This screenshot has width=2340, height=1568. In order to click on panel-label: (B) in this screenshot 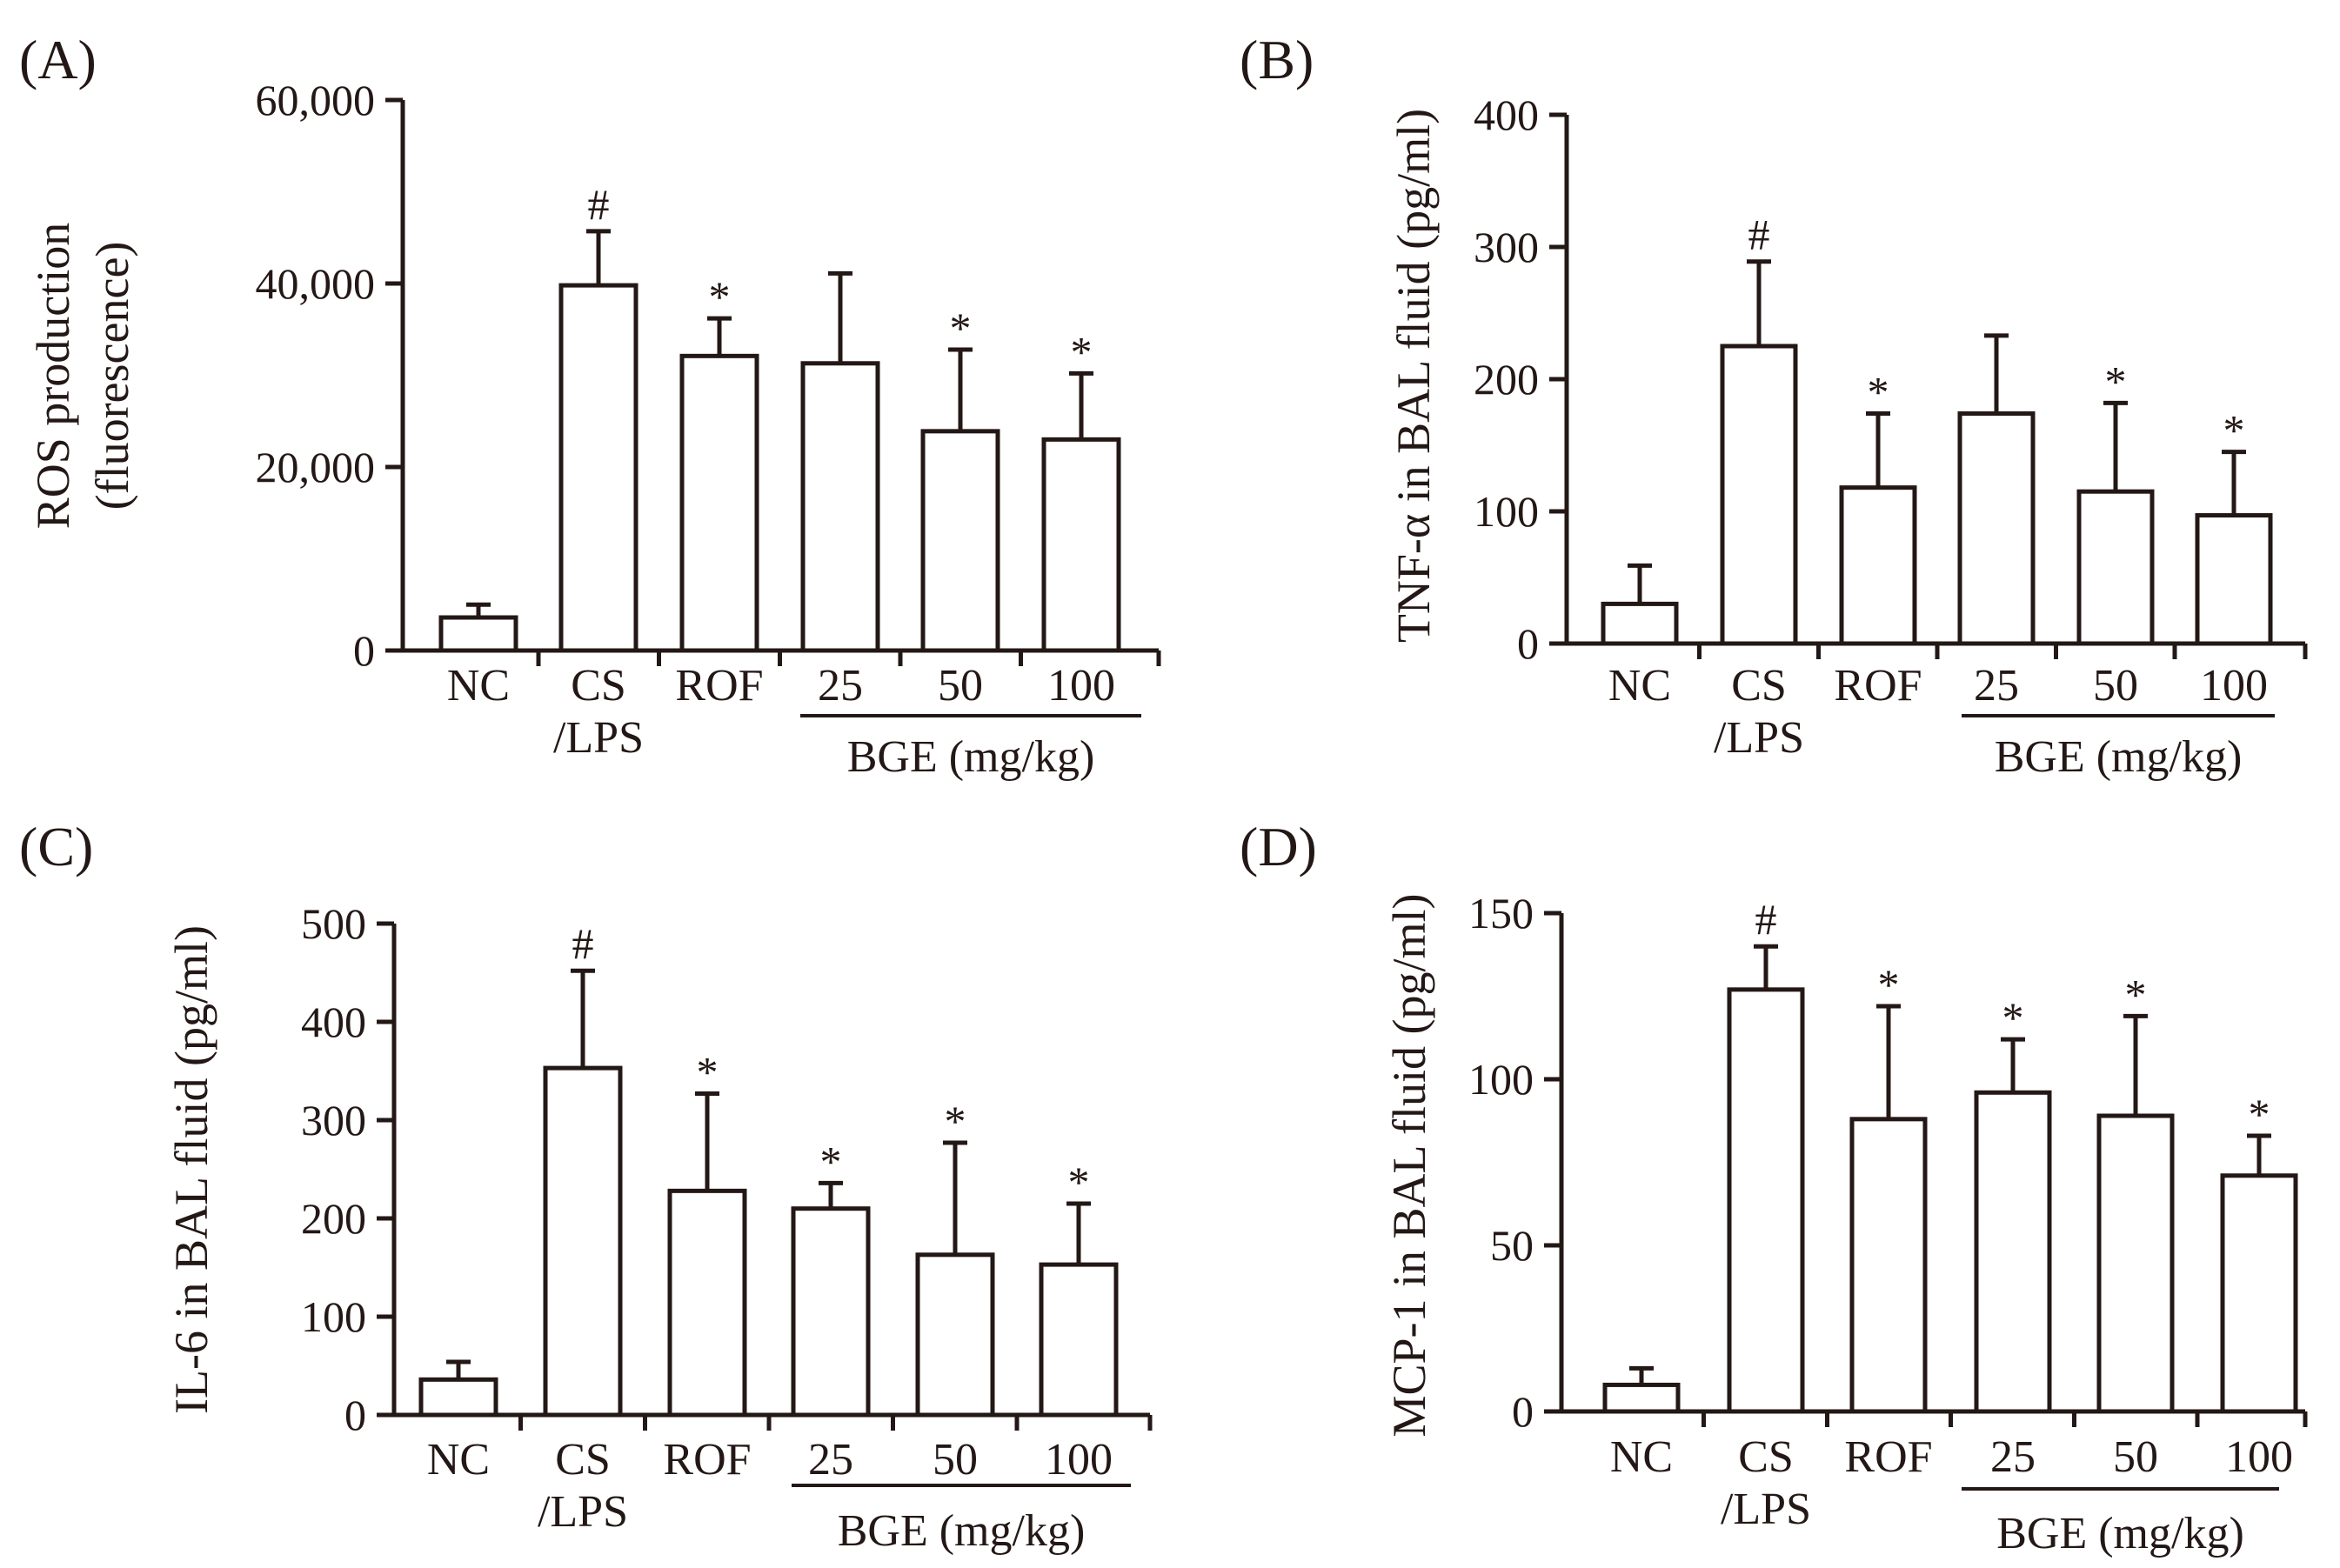, I will do `click(1277, 59)`.